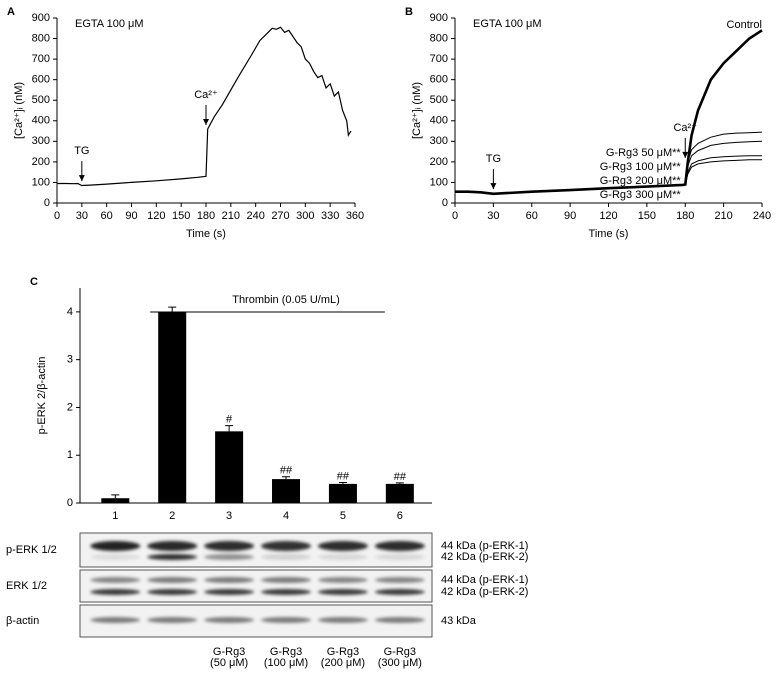 This screenshot has height=673, width=778. What do you see at coordinates (31, 550) in the screenshot?
I see `blot-row-label: p-ERK 1/2` at bounding box center [31, 550].